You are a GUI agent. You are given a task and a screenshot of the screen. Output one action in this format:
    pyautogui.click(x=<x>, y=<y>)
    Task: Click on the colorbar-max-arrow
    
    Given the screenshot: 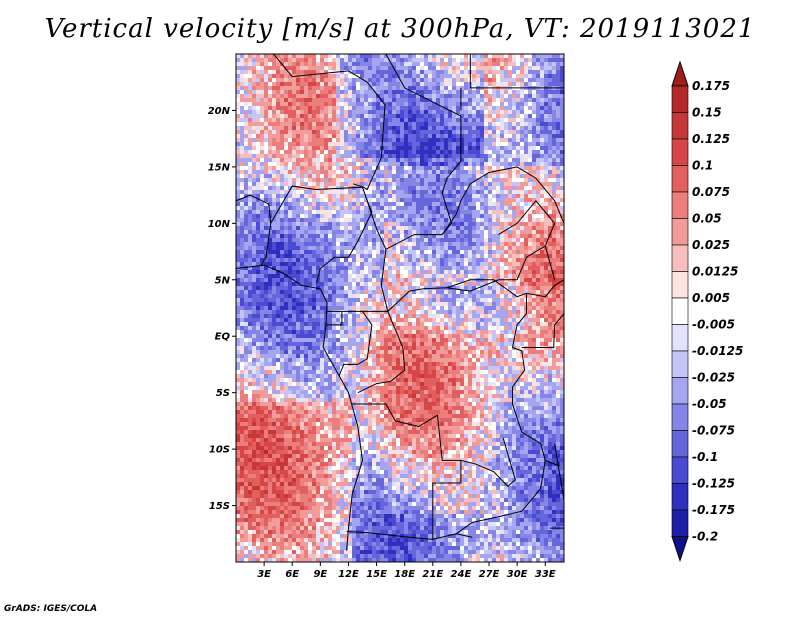 What is the action you would take?
    pyautogui.click(x=680, y=73)
    